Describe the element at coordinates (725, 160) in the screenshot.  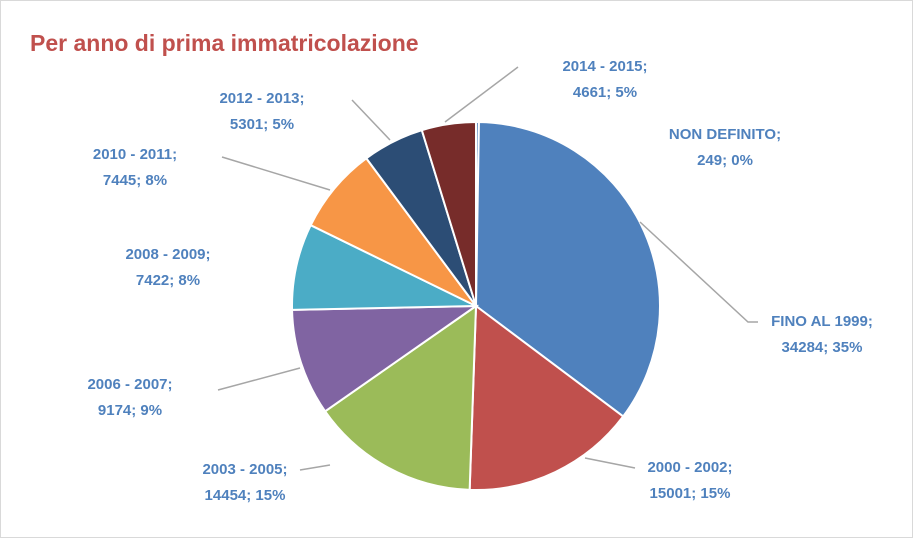
I see `slice-value-label: 249; 0%` at that location.